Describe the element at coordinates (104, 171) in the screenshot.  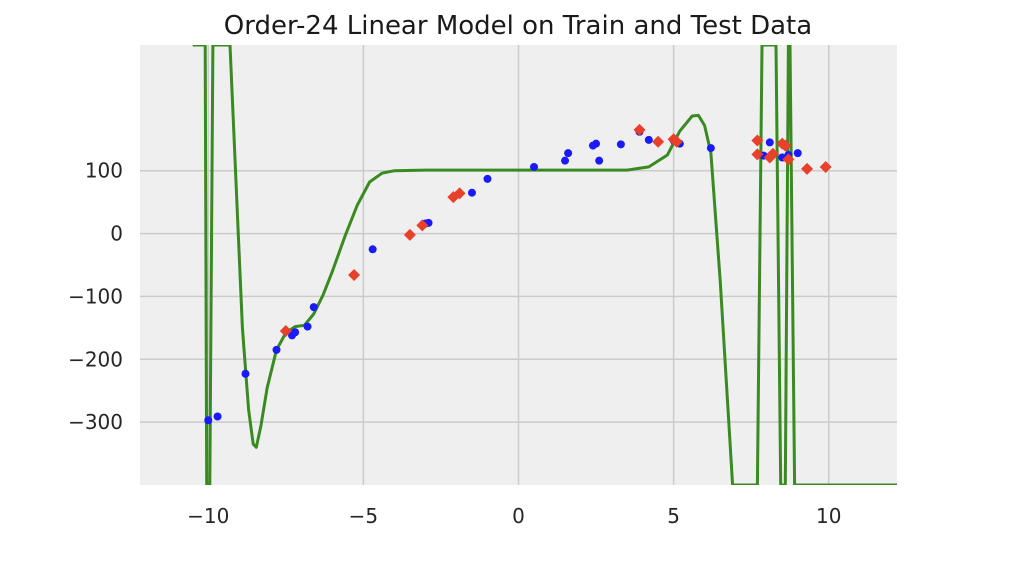
I see `y-tick-label: 100` at that location.